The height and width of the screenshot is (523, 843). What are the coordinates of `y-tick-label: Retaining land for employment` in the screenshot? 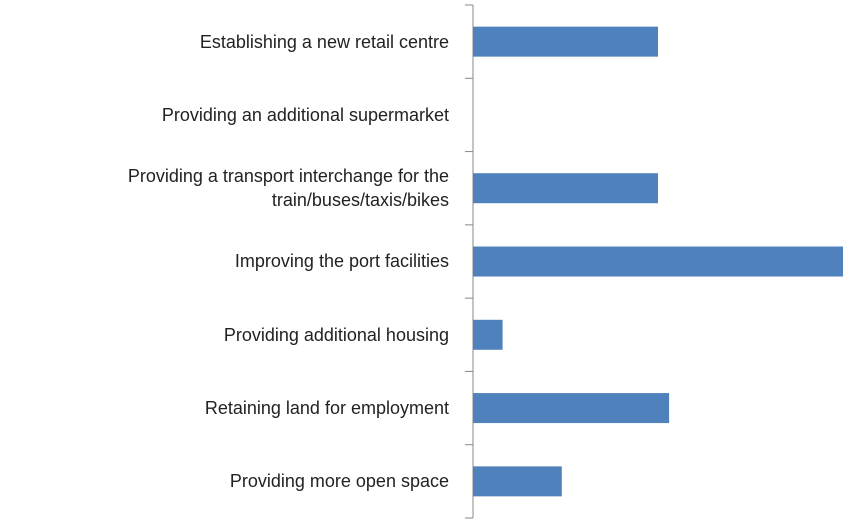 It's located at (326, 408).